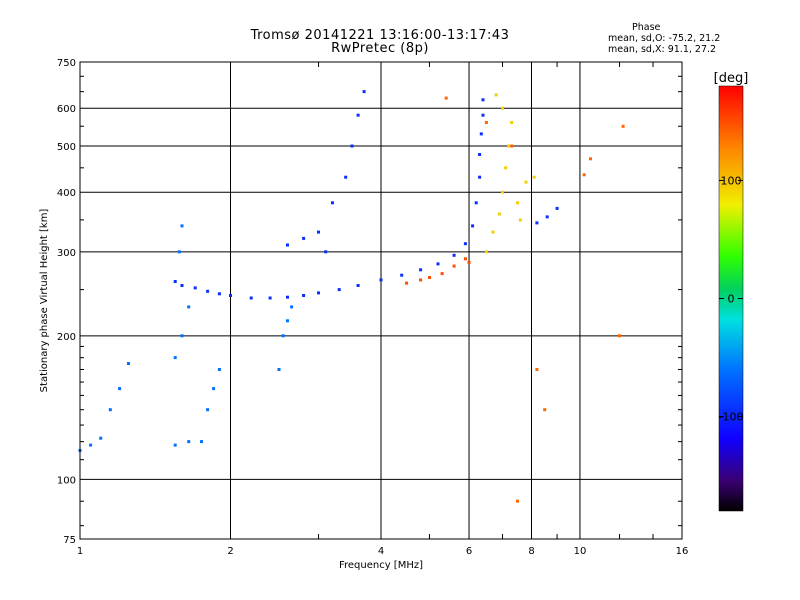 This screenshot has width=800, height=600. I want to click on x-tick-label: 2, so click(230, 551).